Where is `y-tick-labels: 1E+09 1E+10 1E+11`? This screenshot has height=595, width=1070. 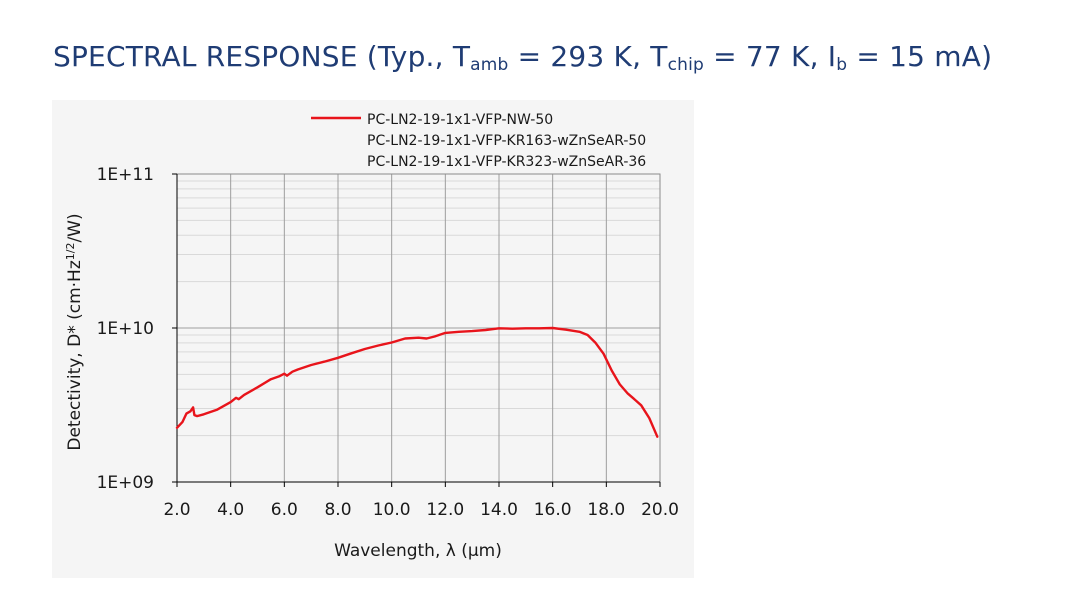
y-tick-labels: 1E+09 1E+10 1E+11 is located at coordinates (125, 329).